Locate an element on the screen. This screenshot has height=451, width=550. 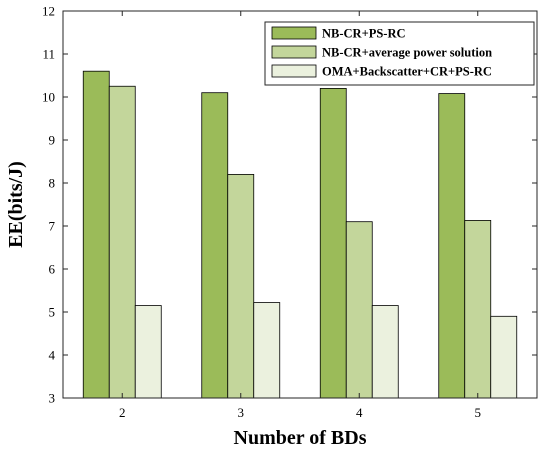
x-tick-label: 2 is located at coordinates (122, 412).